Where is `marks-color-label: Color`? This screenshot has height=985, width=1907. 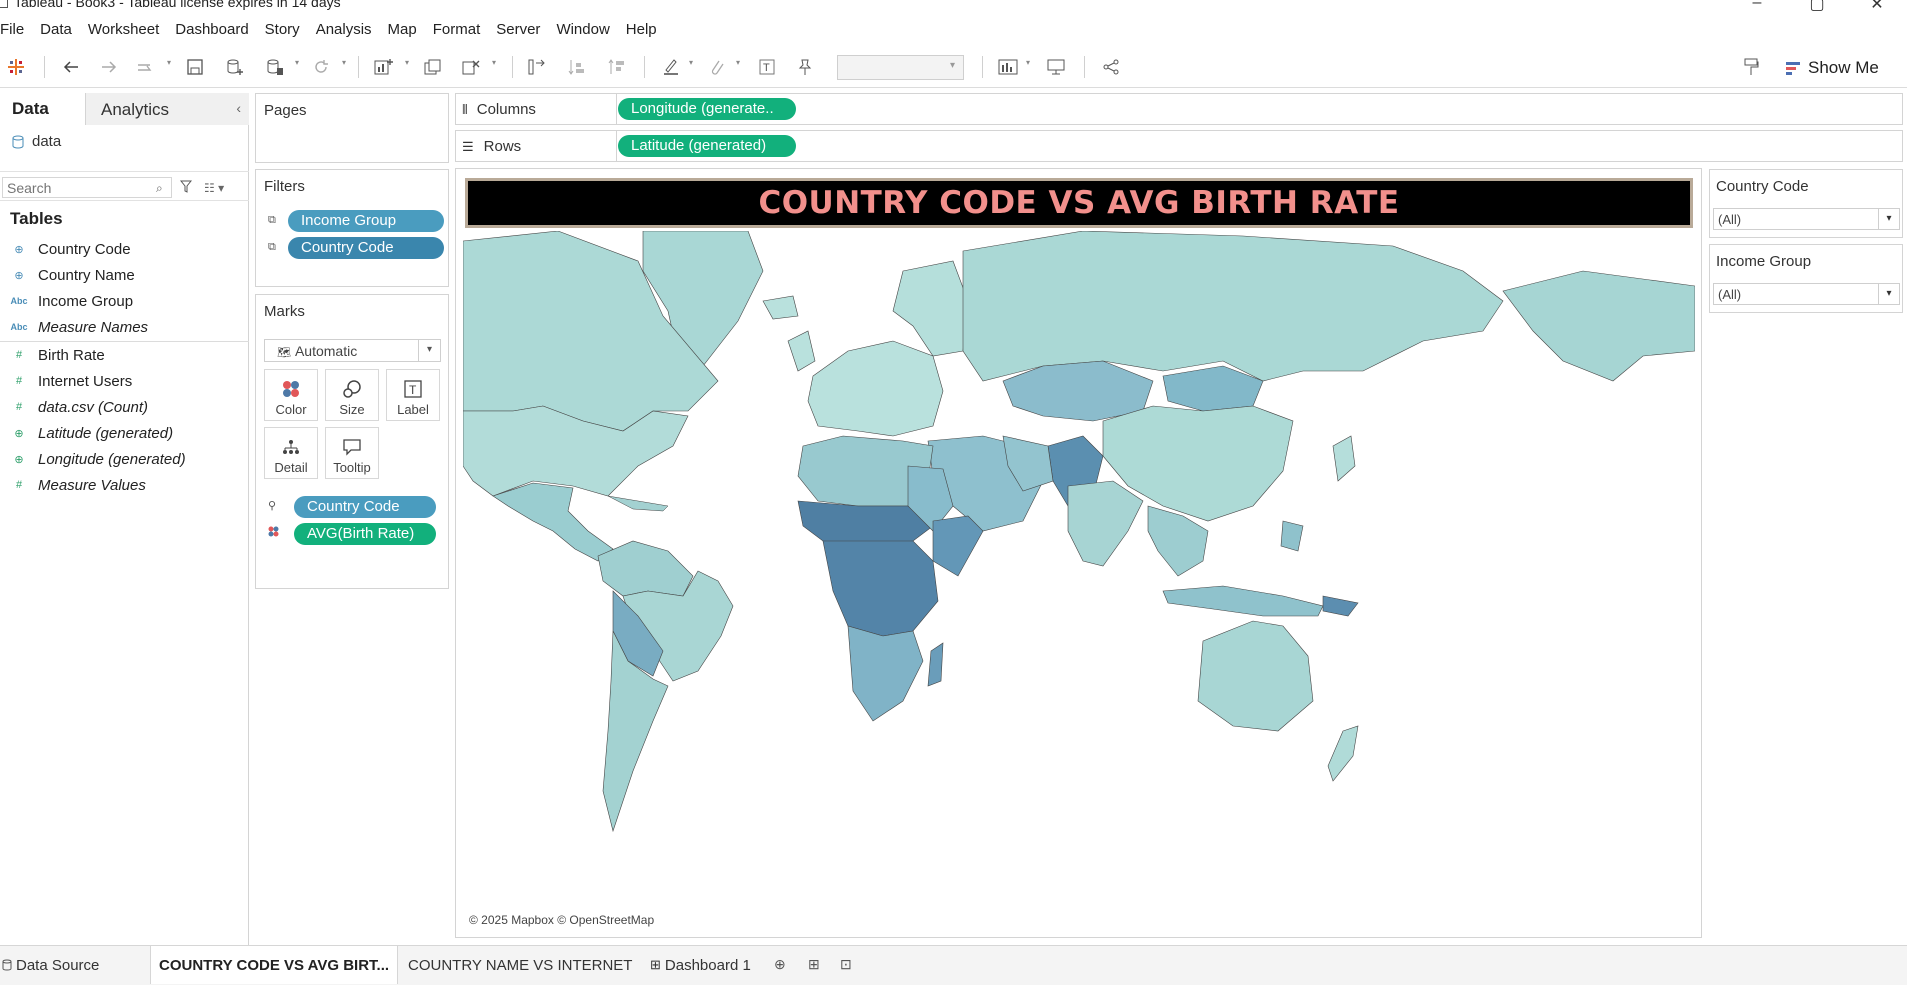
marks-color-label: Color is located at coordinates (291, 409).